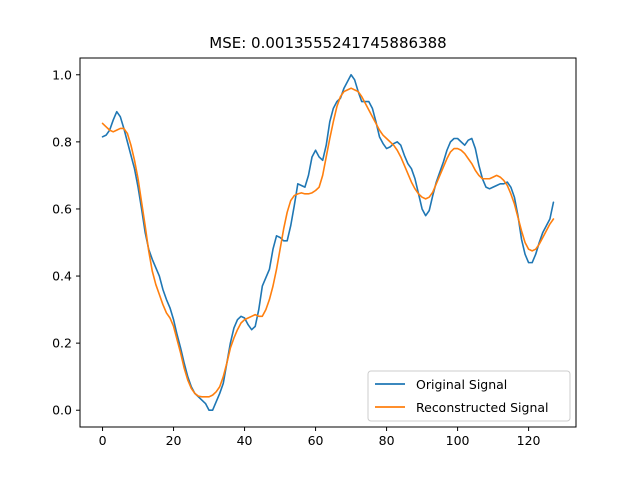 This screenshot has width=640, height=480. I want to click on chart-title: MSE: 0.0013555241745886388, so click(327, 43).